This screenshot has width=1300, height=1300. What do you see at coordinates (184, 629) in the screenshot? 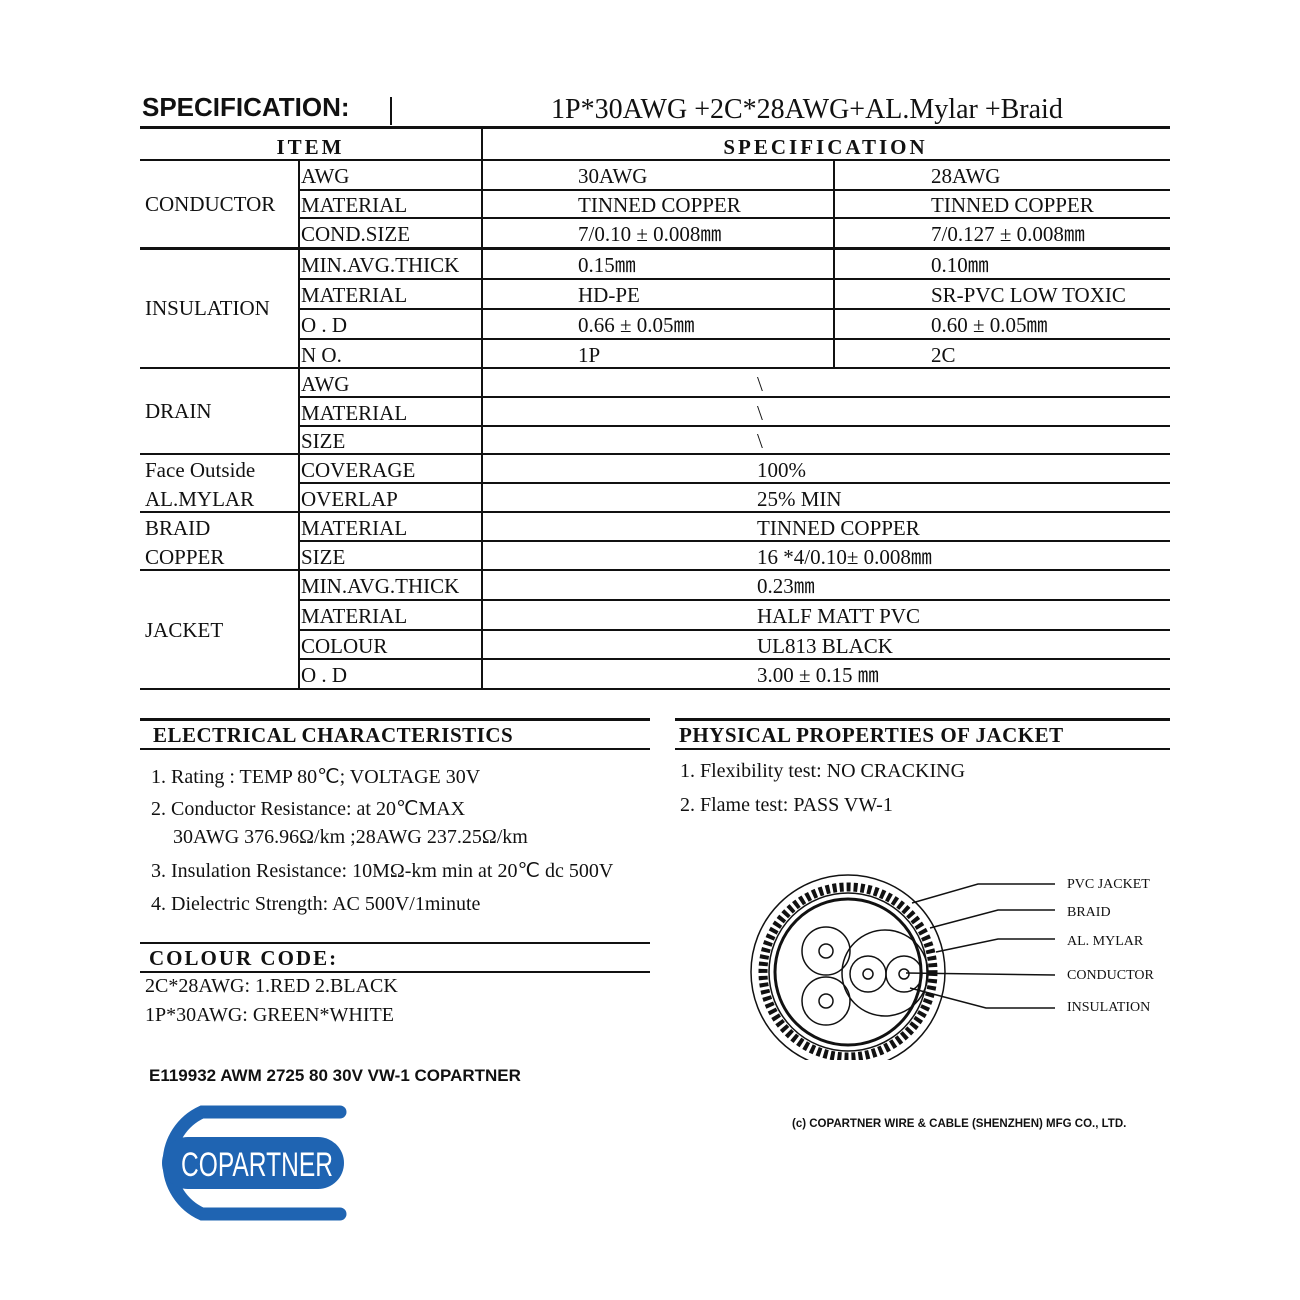
I see `group-label: JACKET` at bounding box center [184, 629].